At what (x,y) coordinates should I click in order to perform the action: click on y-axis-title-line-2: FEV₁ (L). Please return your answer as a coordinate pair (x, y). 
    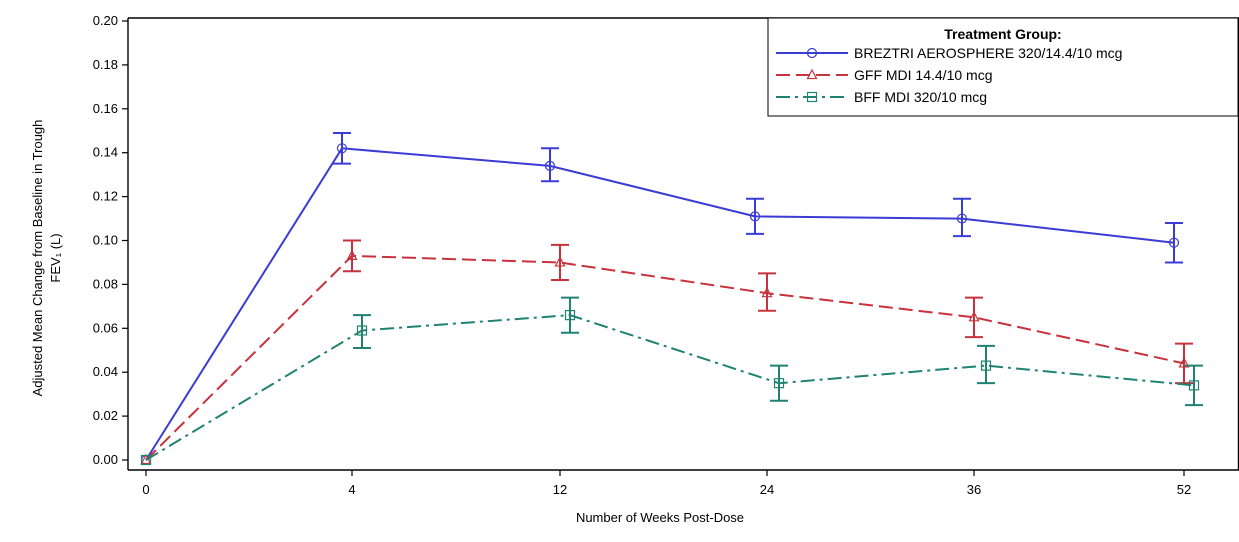
    Looking at the image, I should click on (55, 257).